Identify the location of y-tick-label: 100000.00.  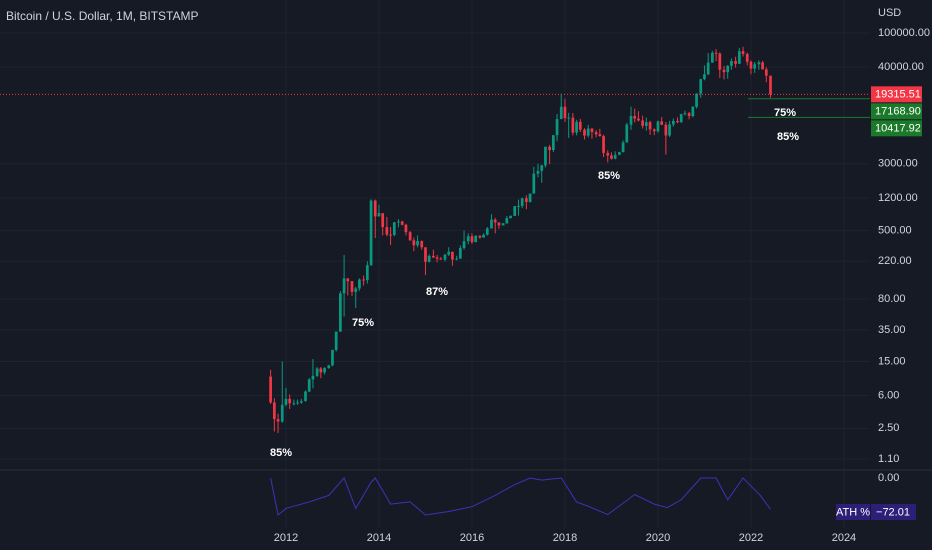
(904, 33).